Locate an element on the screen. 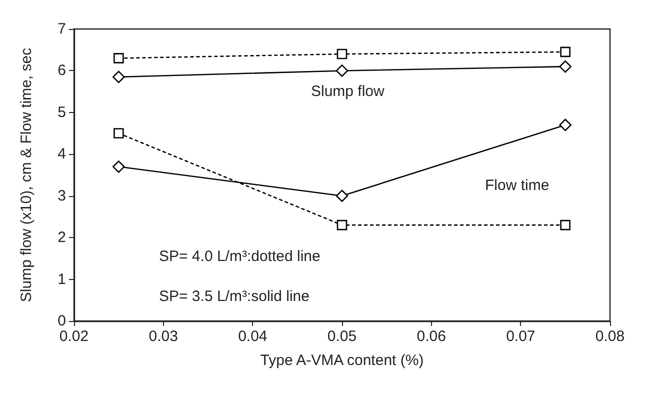 The image size is (649, 419). annotation: SP= 3.5 L/m³:solid line is located at coordinates (234, 296).